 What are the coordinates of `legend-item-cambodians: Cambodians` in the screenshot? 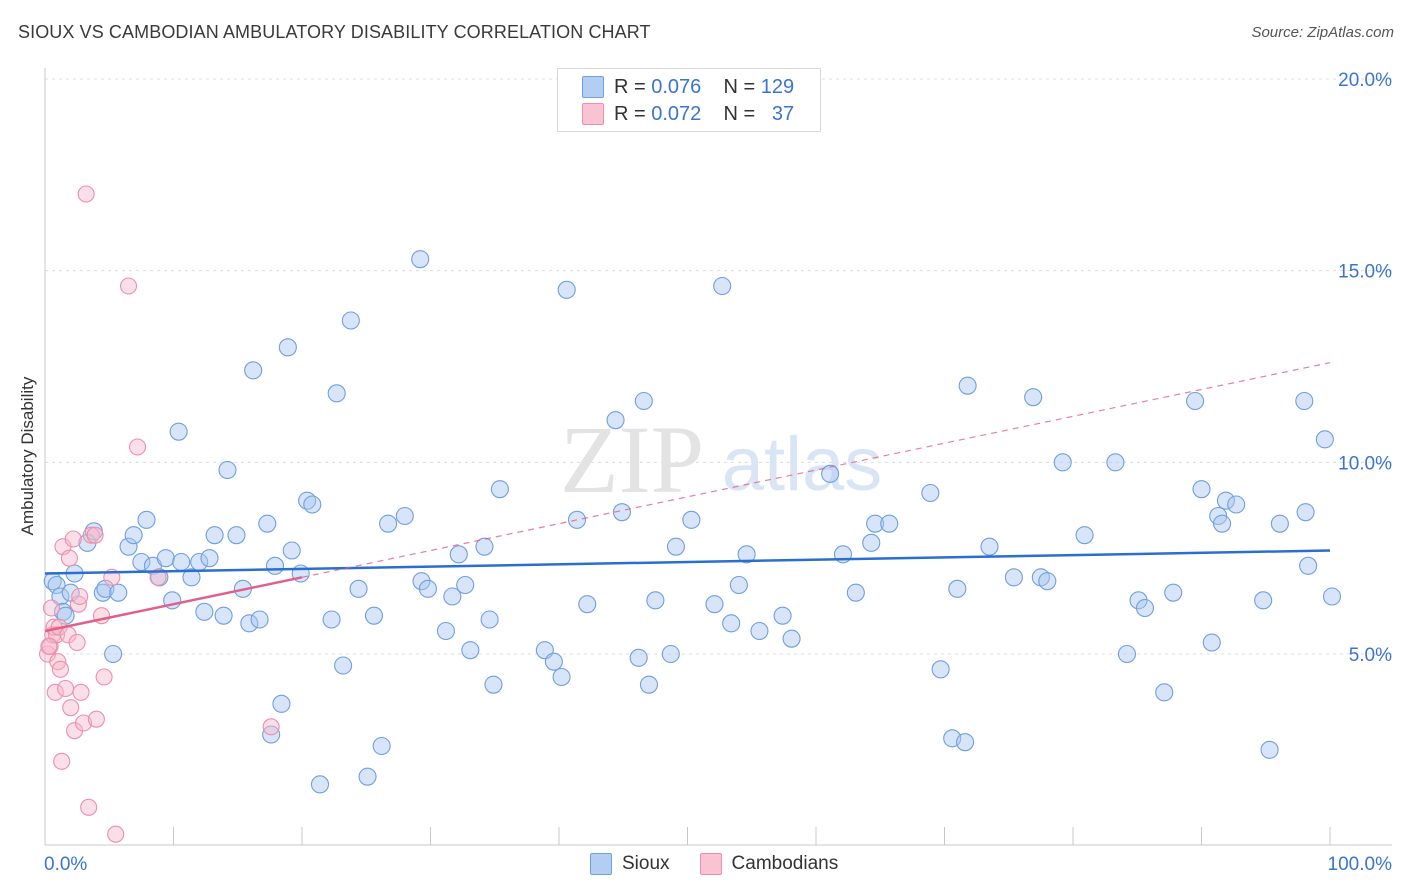 It's located at (768, 864).